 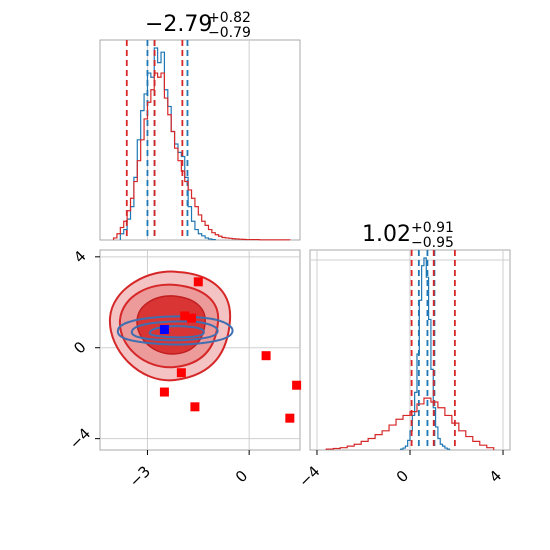 I want to click on scatter-y-tick-label: −4, so click(x=80, y=438).